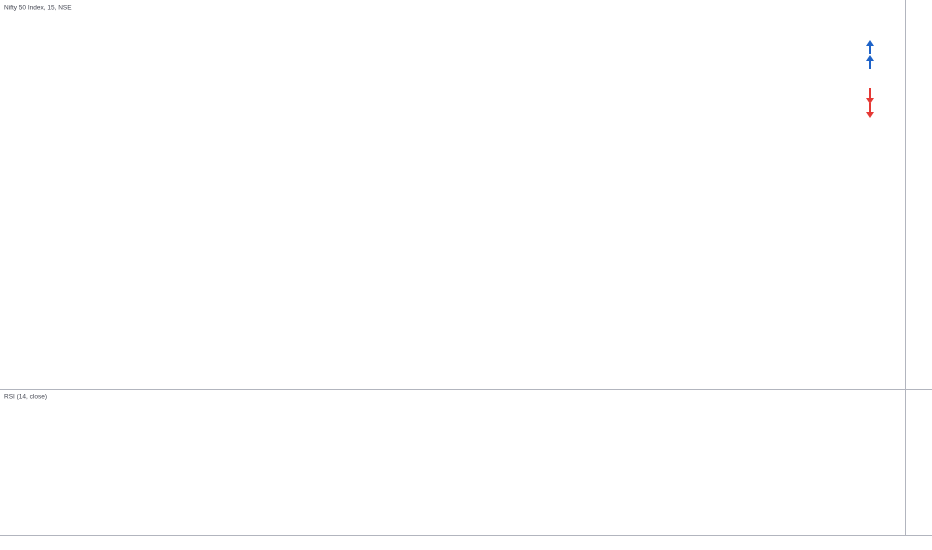 This screenshot has width=932, height=550. I want to click on indicator-title: RSI (14, close), so click(25, 397).